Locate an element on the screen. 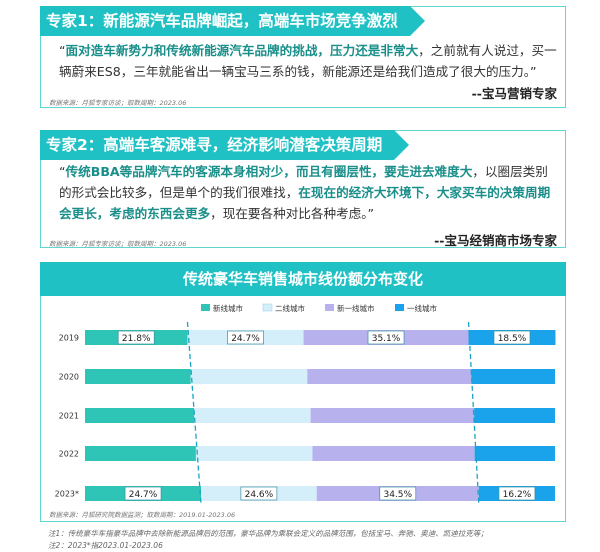 This screenshot has height=552, width=600. chart-source: 数据来源：月狐研究院数据监测；取数周期：2019.01-2023.06 is located at coordinates (142, 515).